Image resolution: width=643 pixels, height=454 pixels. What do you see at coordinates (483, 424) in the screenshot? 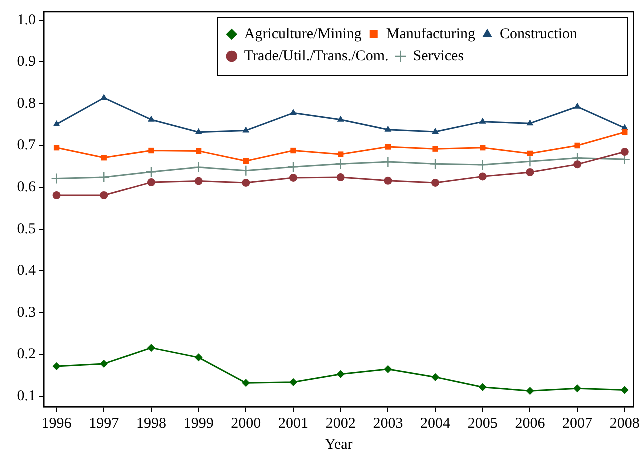
I see `x-tick-label: 2005` at bounding box center [483, 424].